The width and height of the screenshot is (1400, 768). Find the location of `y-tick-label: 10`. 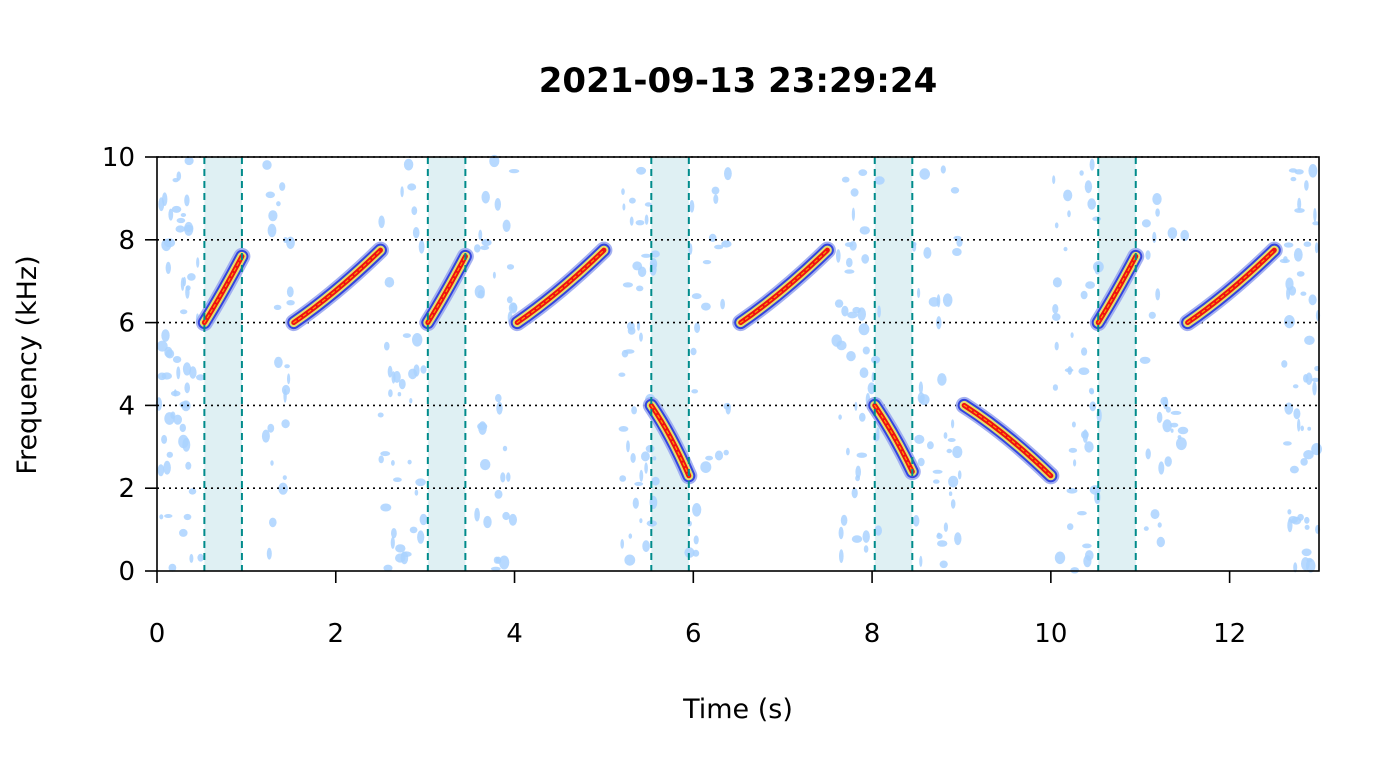

y-tick-label: 10 is located at coordinates (118, 158).